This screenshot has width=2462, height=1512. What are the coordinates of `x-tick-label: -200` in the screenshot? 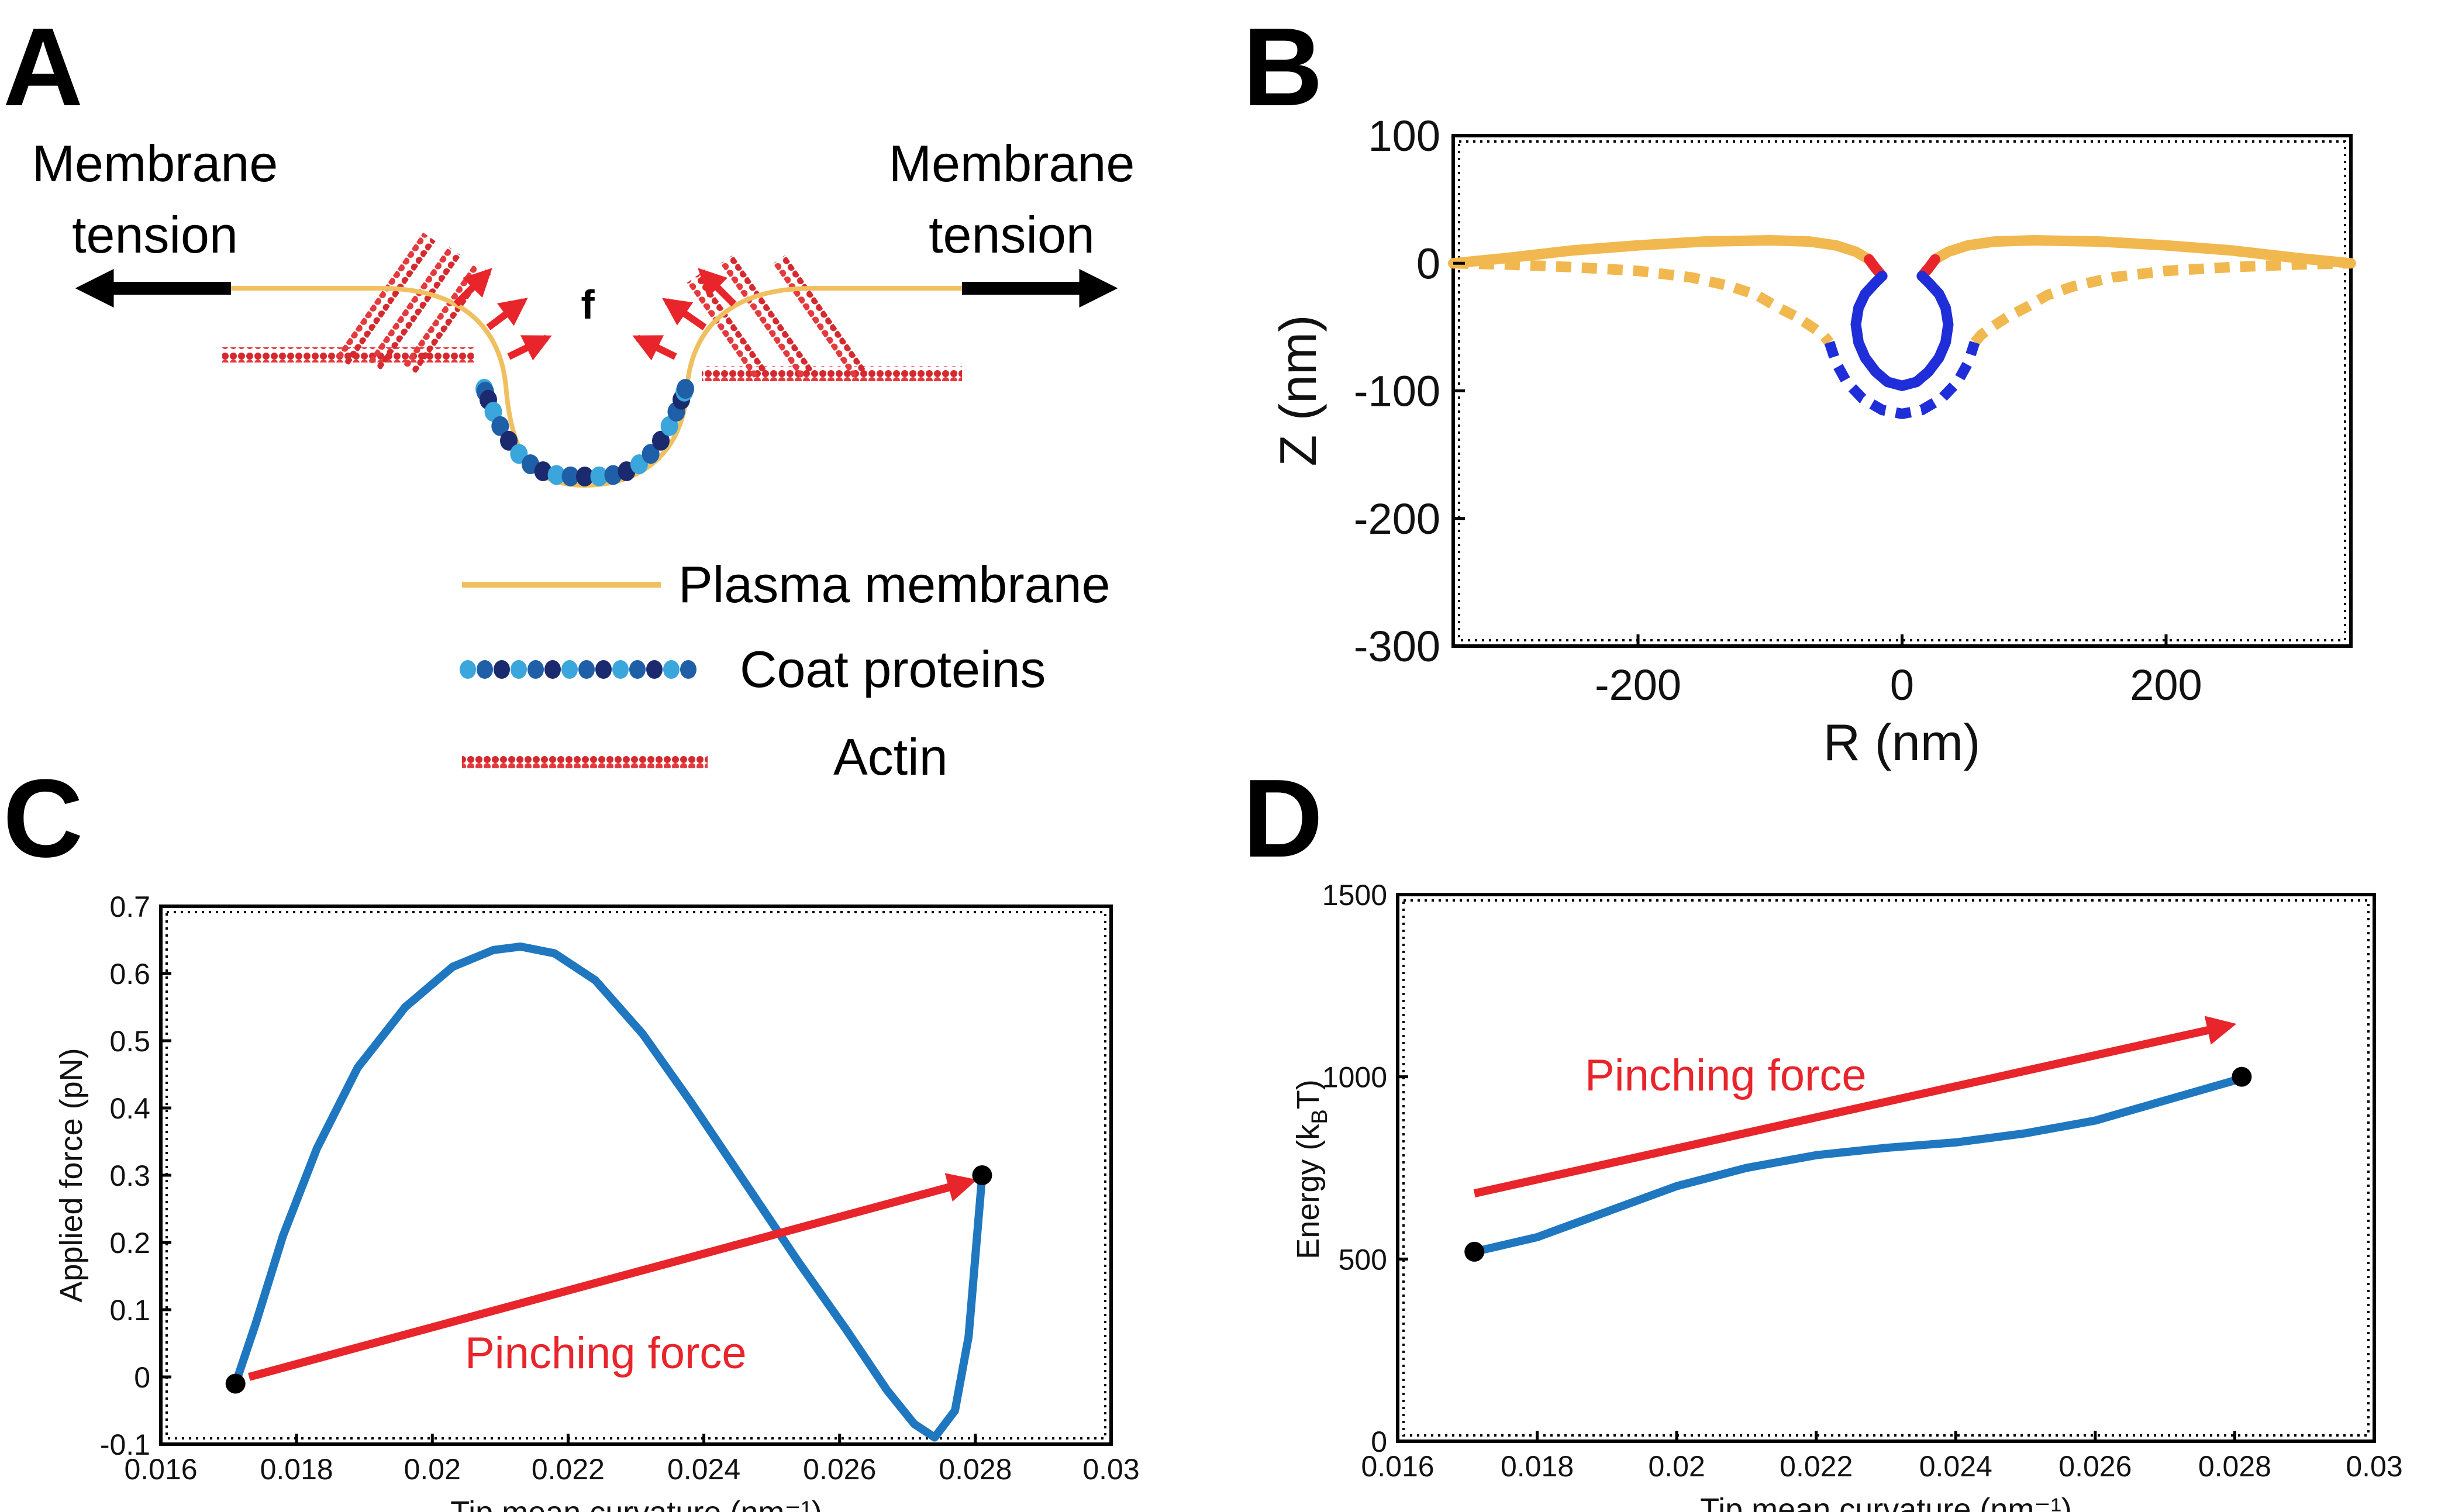 It's located at (1638, 685).